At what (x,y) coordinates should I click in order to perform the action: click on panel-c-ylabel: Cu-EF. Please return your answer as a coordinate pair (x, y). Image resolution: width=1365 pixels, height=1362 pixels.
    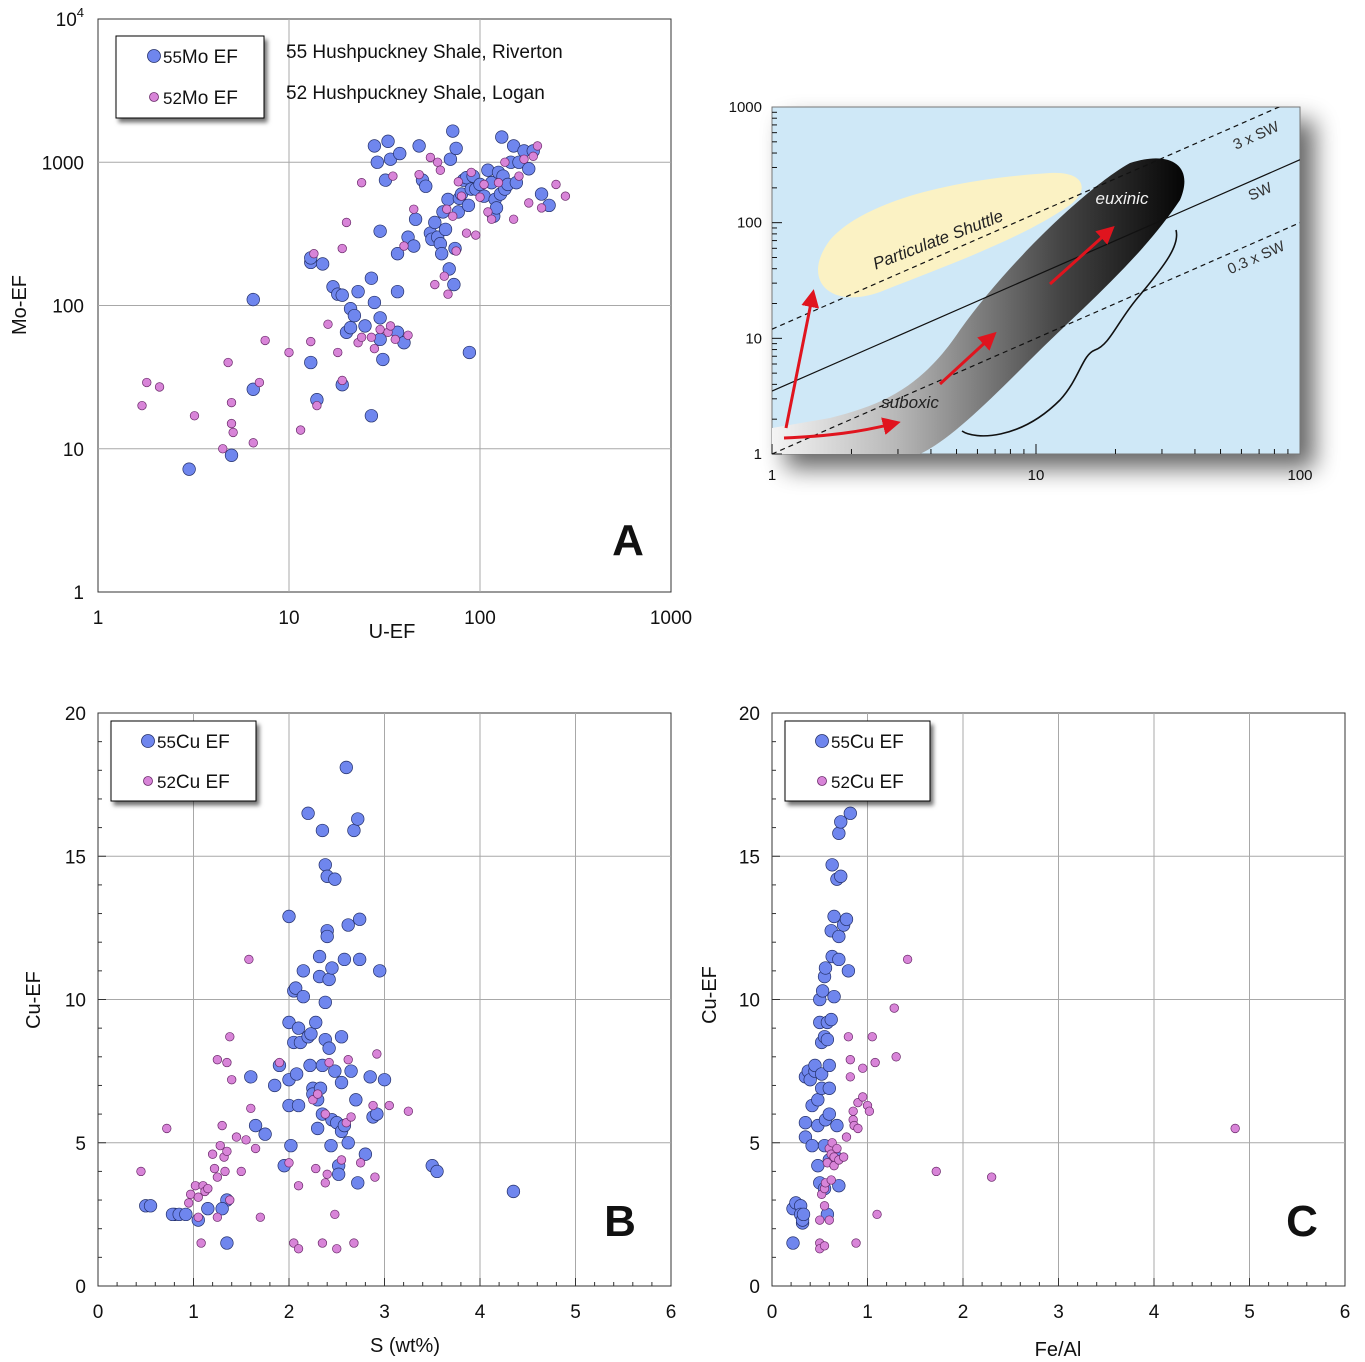
    Looking at the image, I should click on (710, 995).